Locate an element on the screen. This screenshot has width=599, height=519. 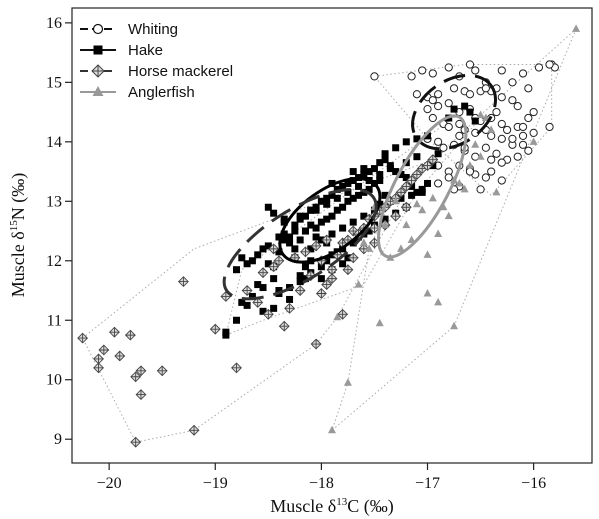
legend-marker-anglerfish is located at coordinates (98, 91).